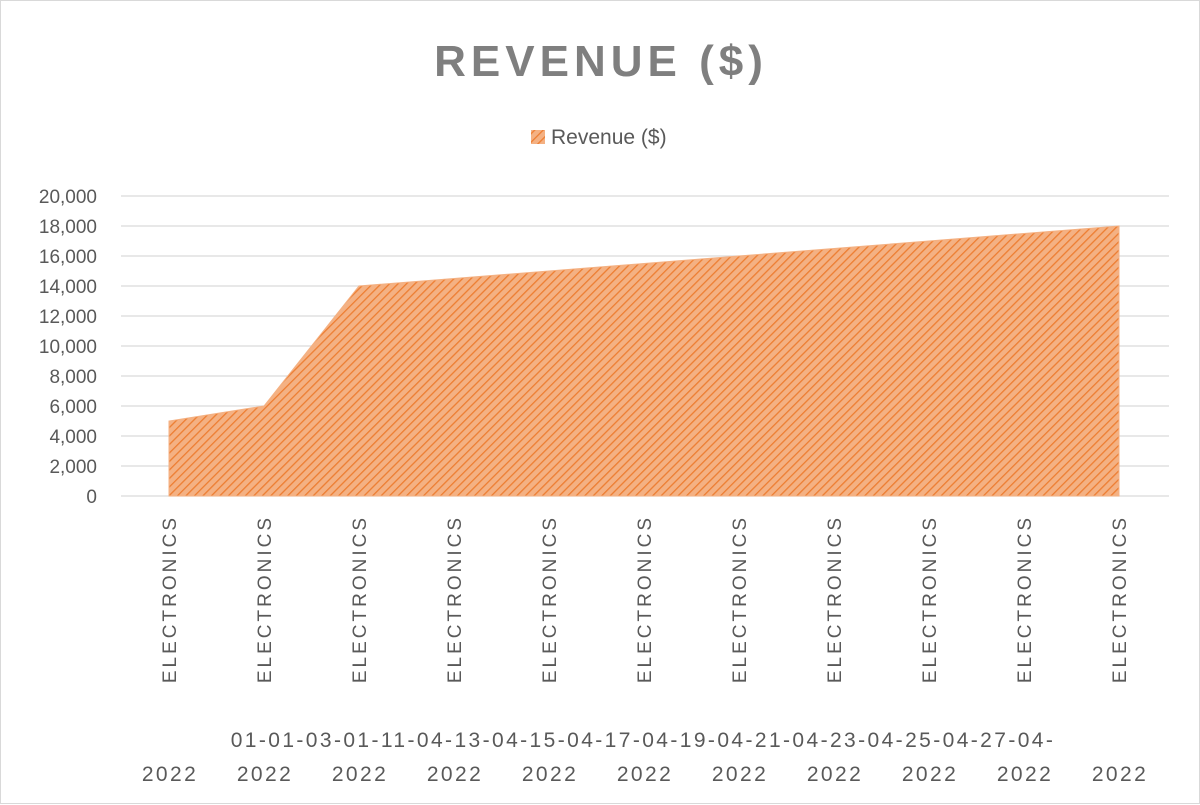  Describe the element at coordinates (73, 437) in the screenshot. I see `y-tick-label: 4,000` at that location.